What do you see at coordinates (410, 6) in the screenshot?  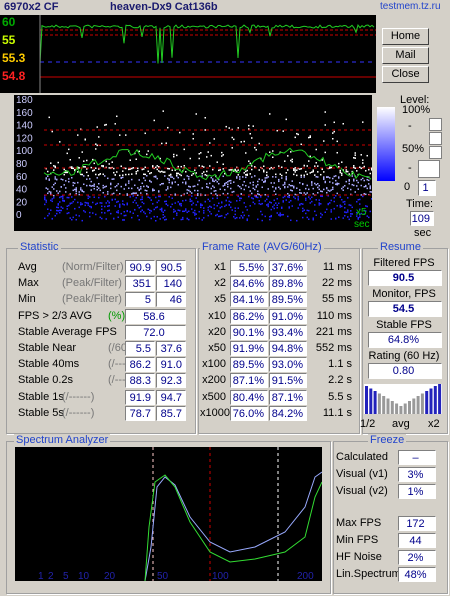 I see `link: testmem.tz.ru` at bounding box center [410, 6].